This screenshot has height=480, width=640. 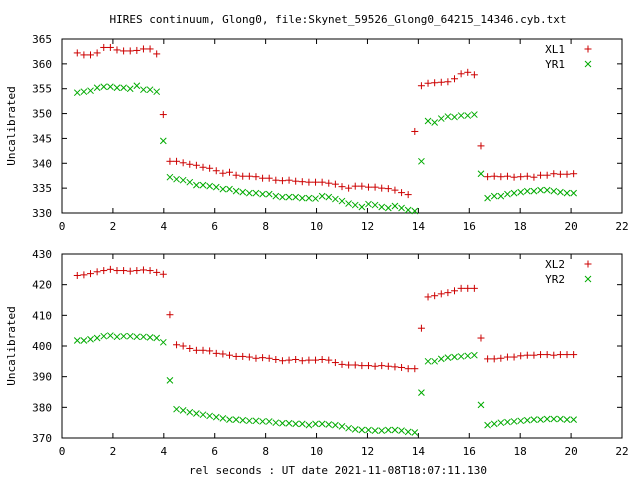 I want to click on y-tick-label: 365, so click(x=42, y=39).